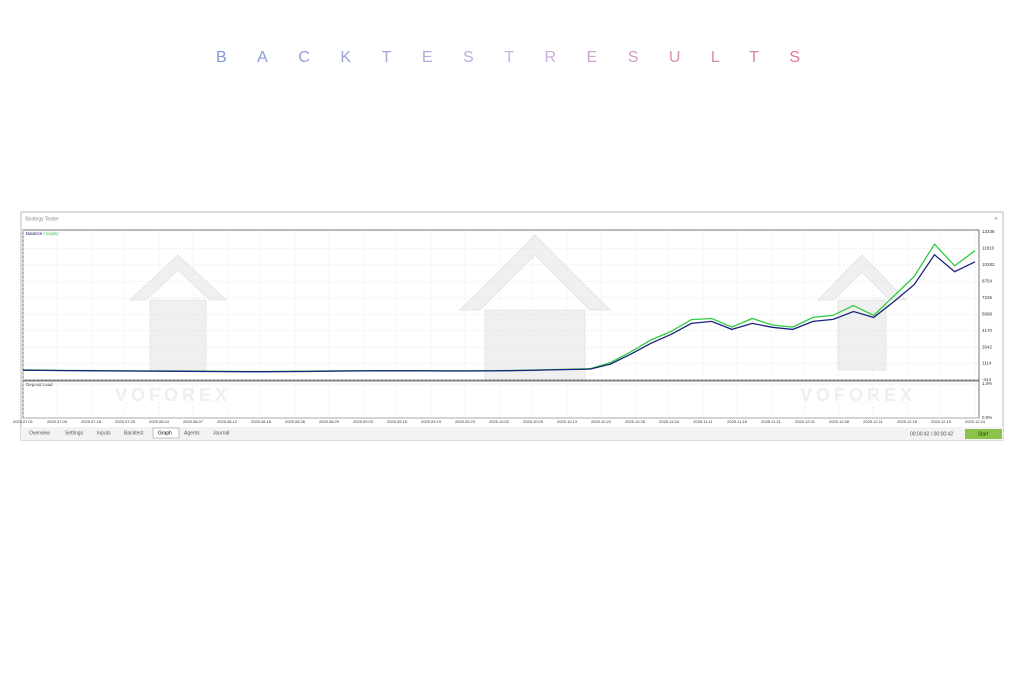  What do you see at coordinates (567, 421) in the screenshot?
I see `x-tick-label: 2025.10.13` at bounding box center [567, 421].